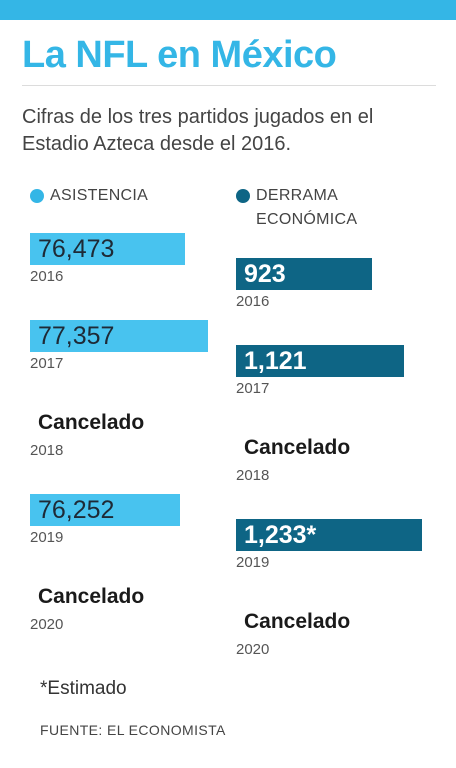  I want to click on legend-label-asistencia: ASISTENCIA, so click(99, 195).